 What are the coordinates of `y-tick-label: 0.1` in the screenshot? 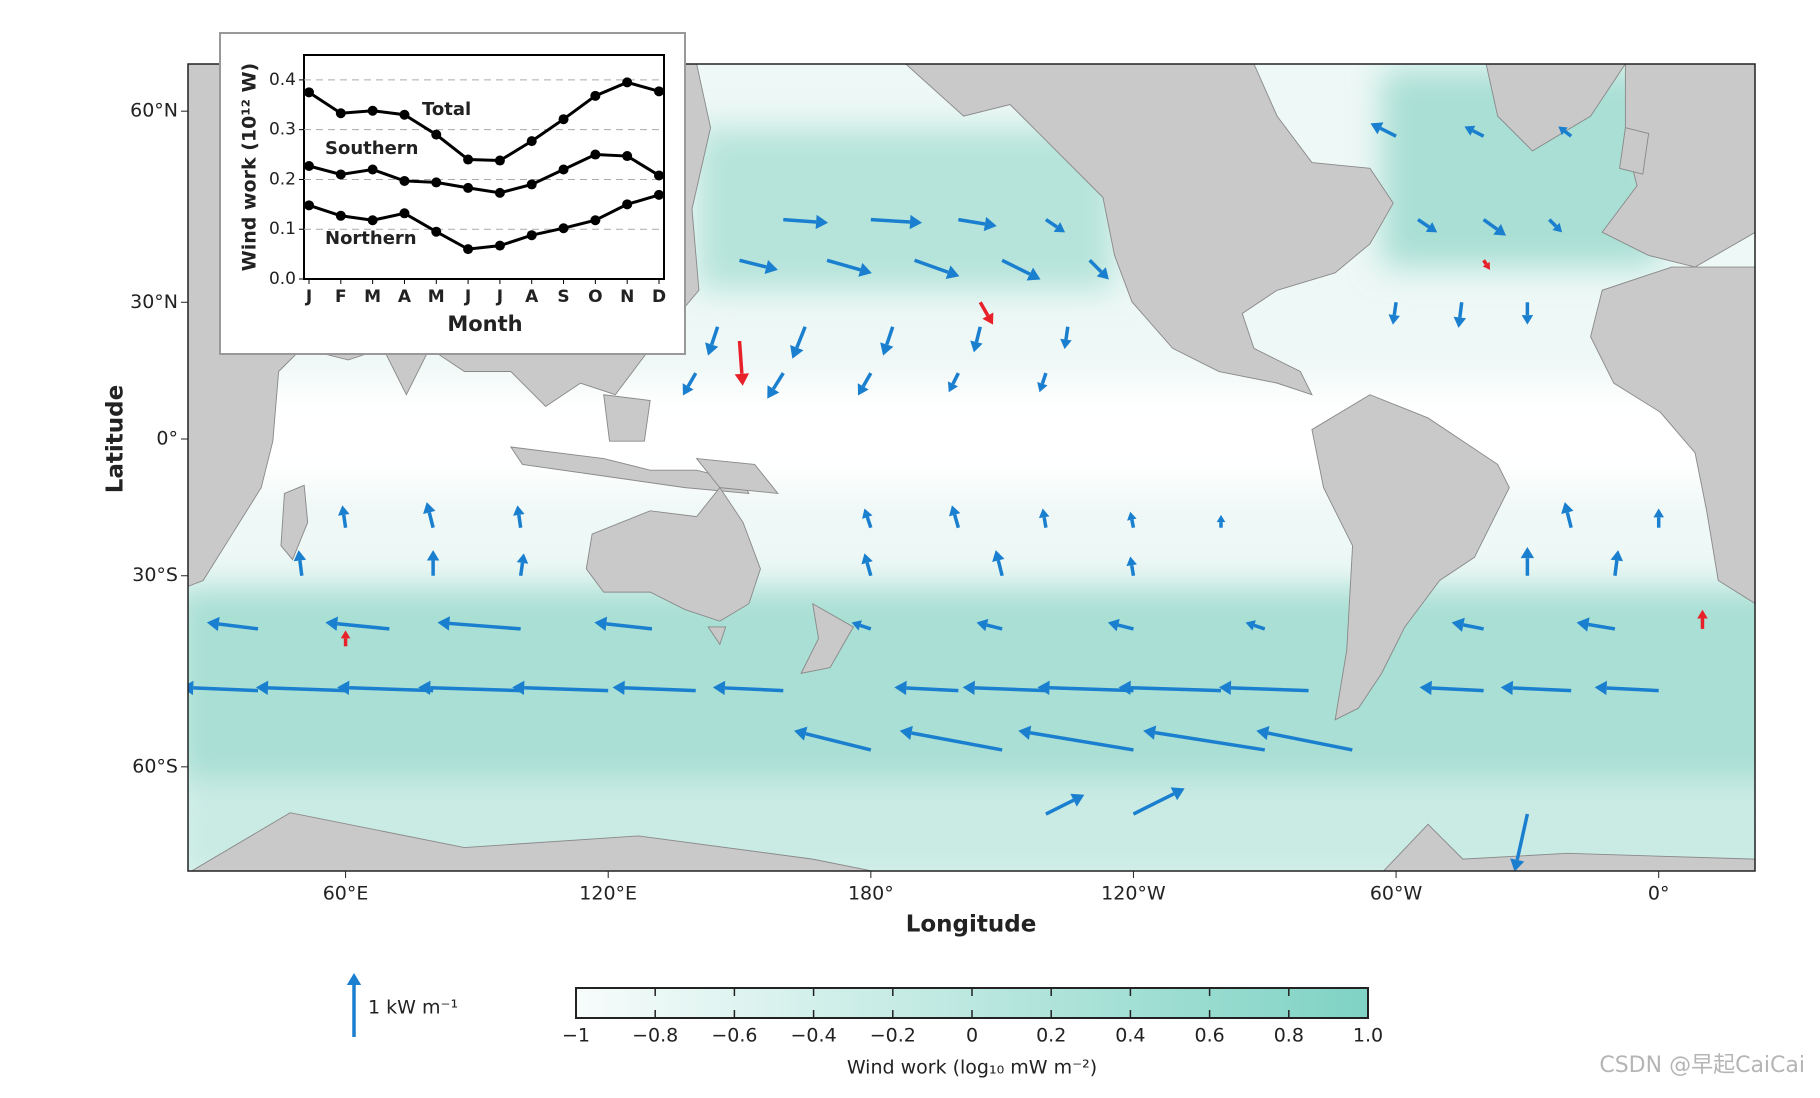 It's located at (282, 229).